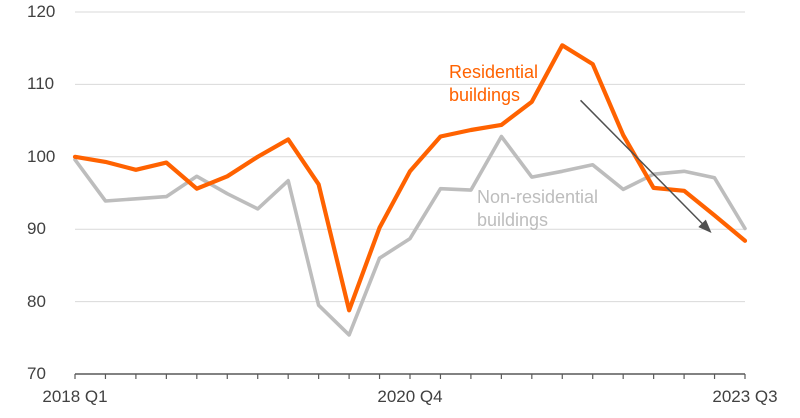 Image resolution: width=800 pixels, height=418 pixels. I want to click on residential-series-label-line2: buildings, so click(485, 95).